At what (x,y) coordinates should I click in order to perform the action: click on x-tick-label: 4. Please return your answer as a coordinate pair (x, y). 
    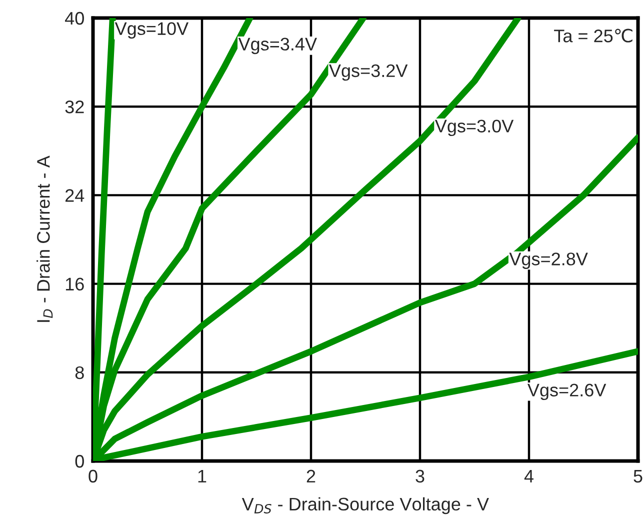
    Looking at the image, I should click on (529, 476).